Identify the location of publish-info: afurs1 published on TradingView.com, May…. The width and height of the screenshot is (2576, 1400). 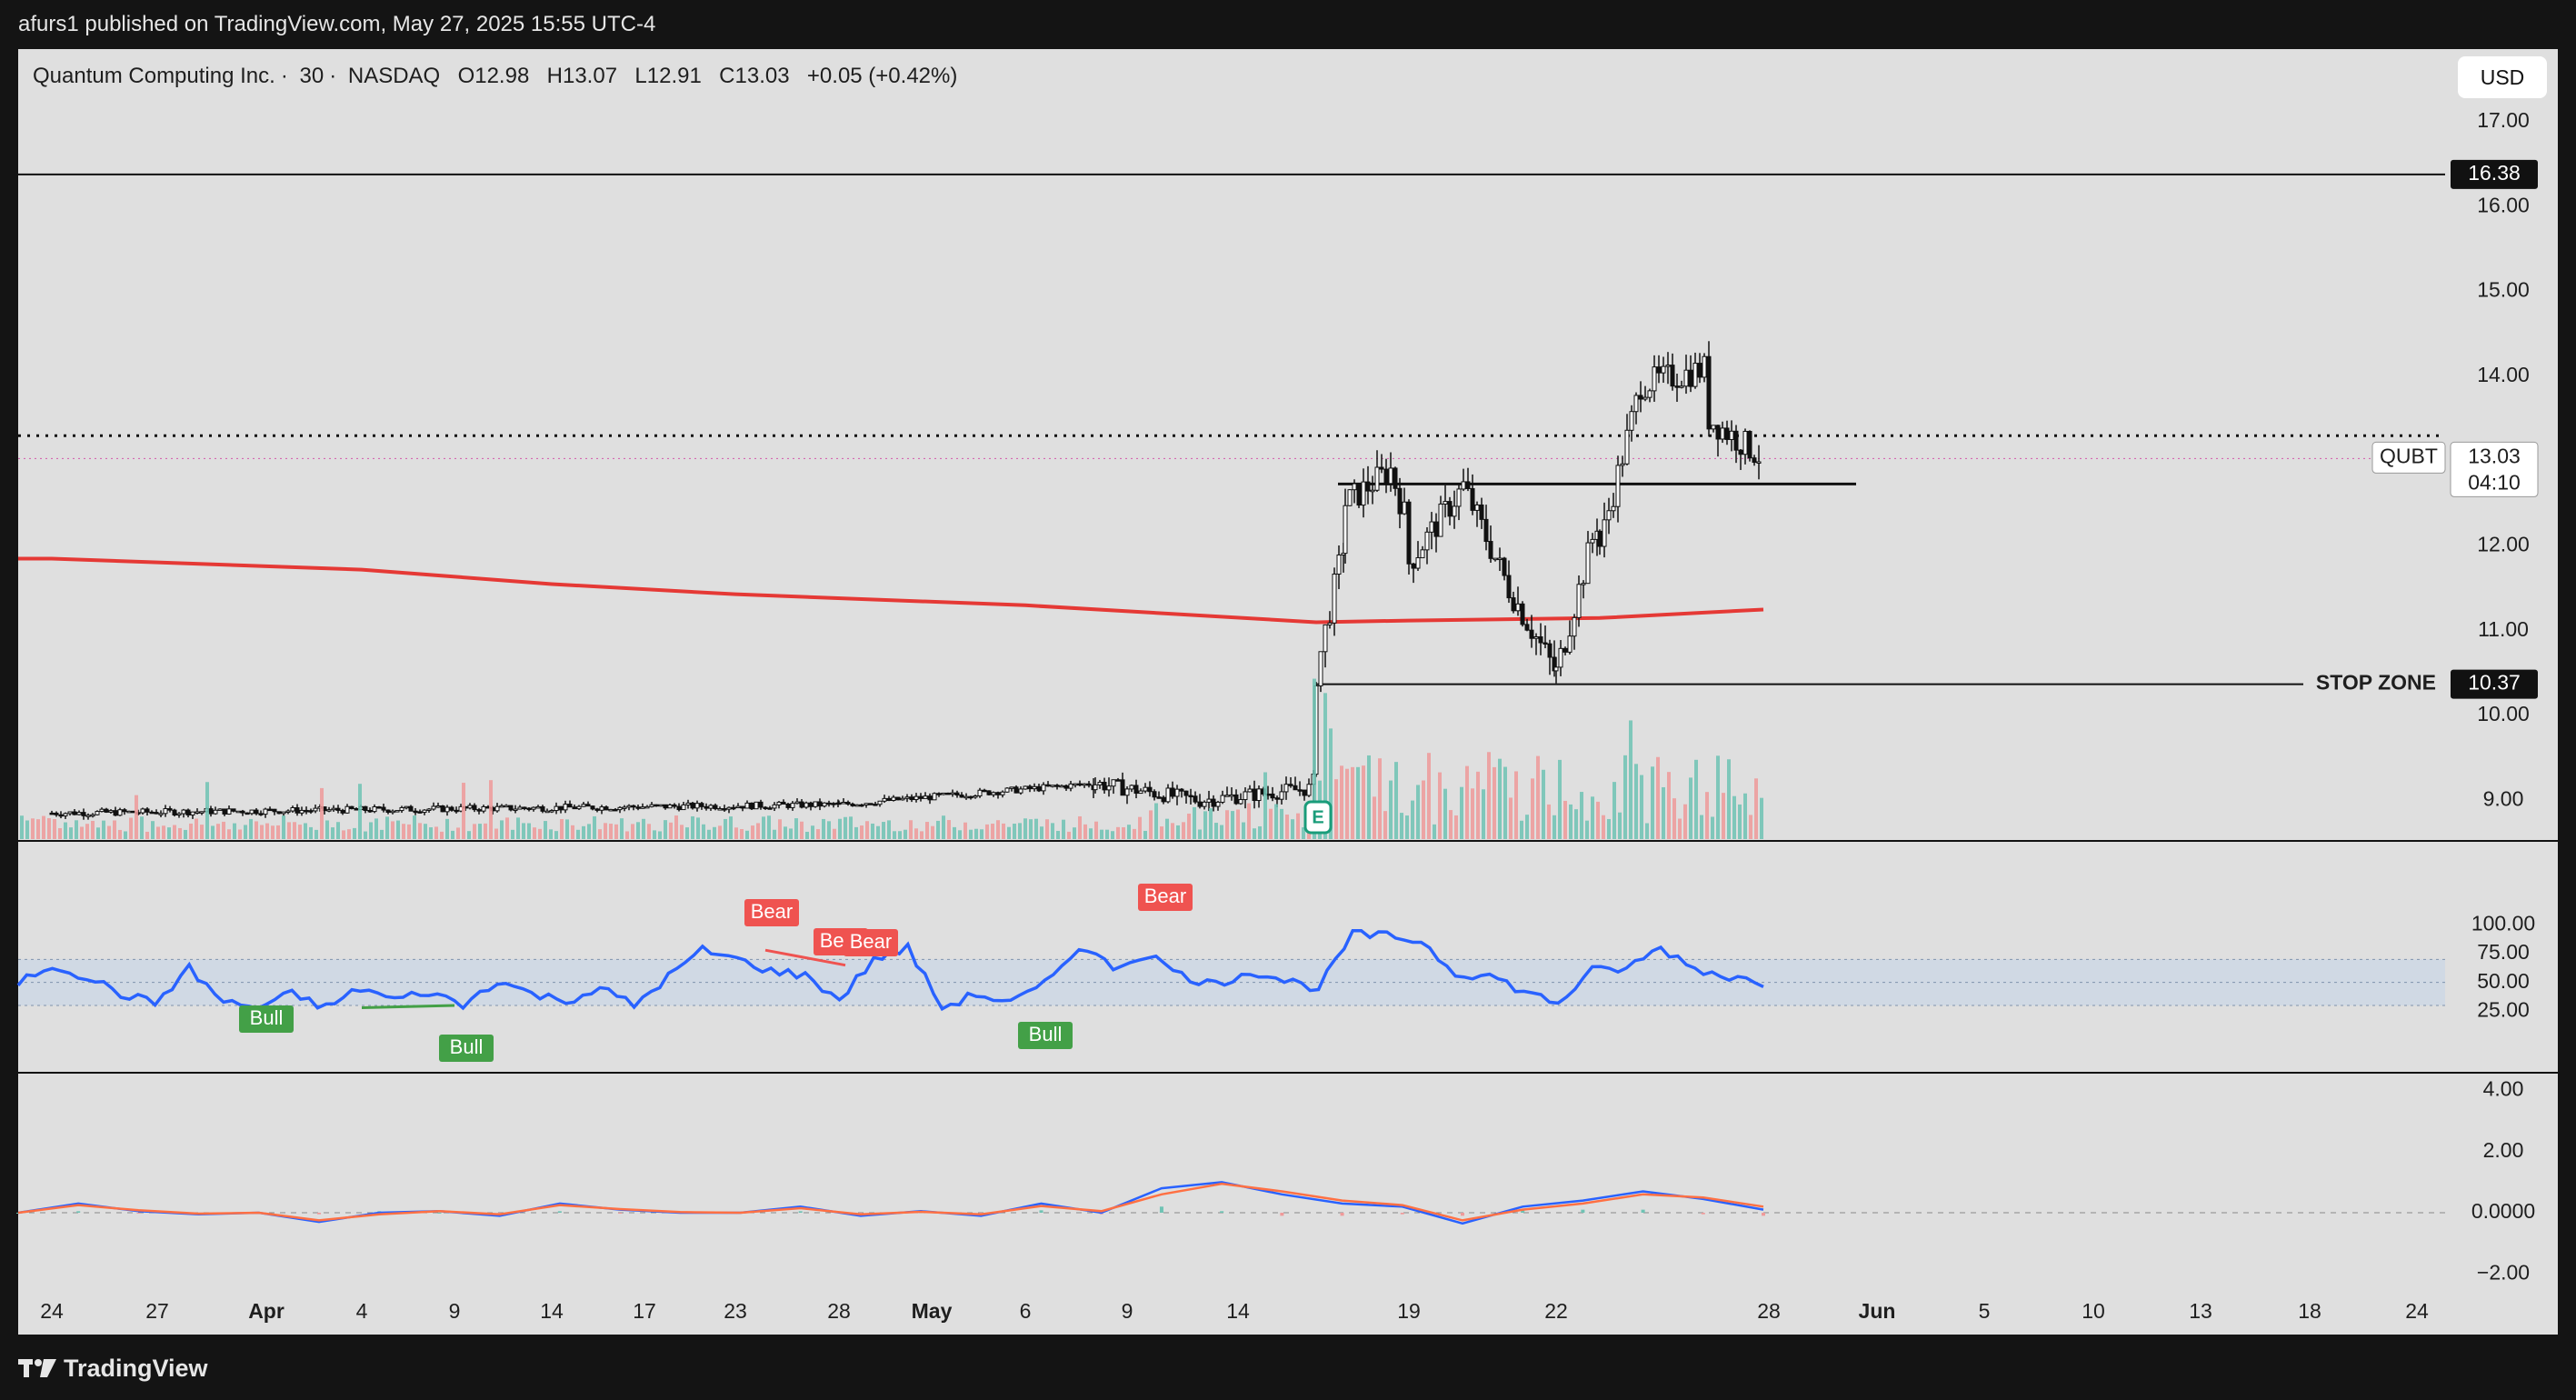
(1288, 24).